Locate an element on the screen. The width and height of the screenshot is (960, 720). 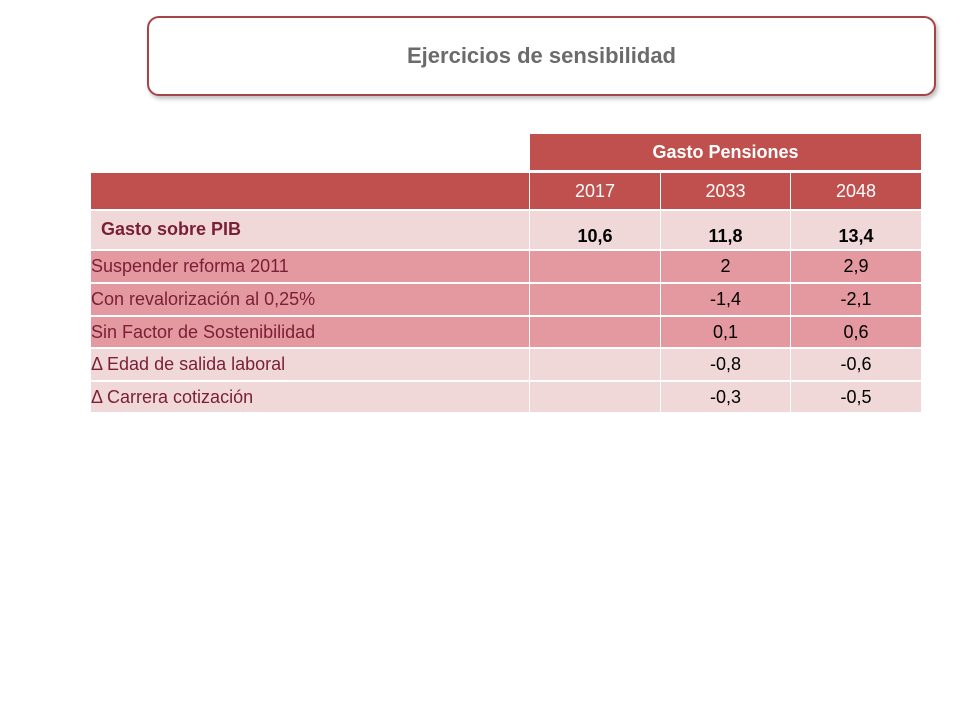
table-cell: -2,1 is located at coordinates (856, 299).